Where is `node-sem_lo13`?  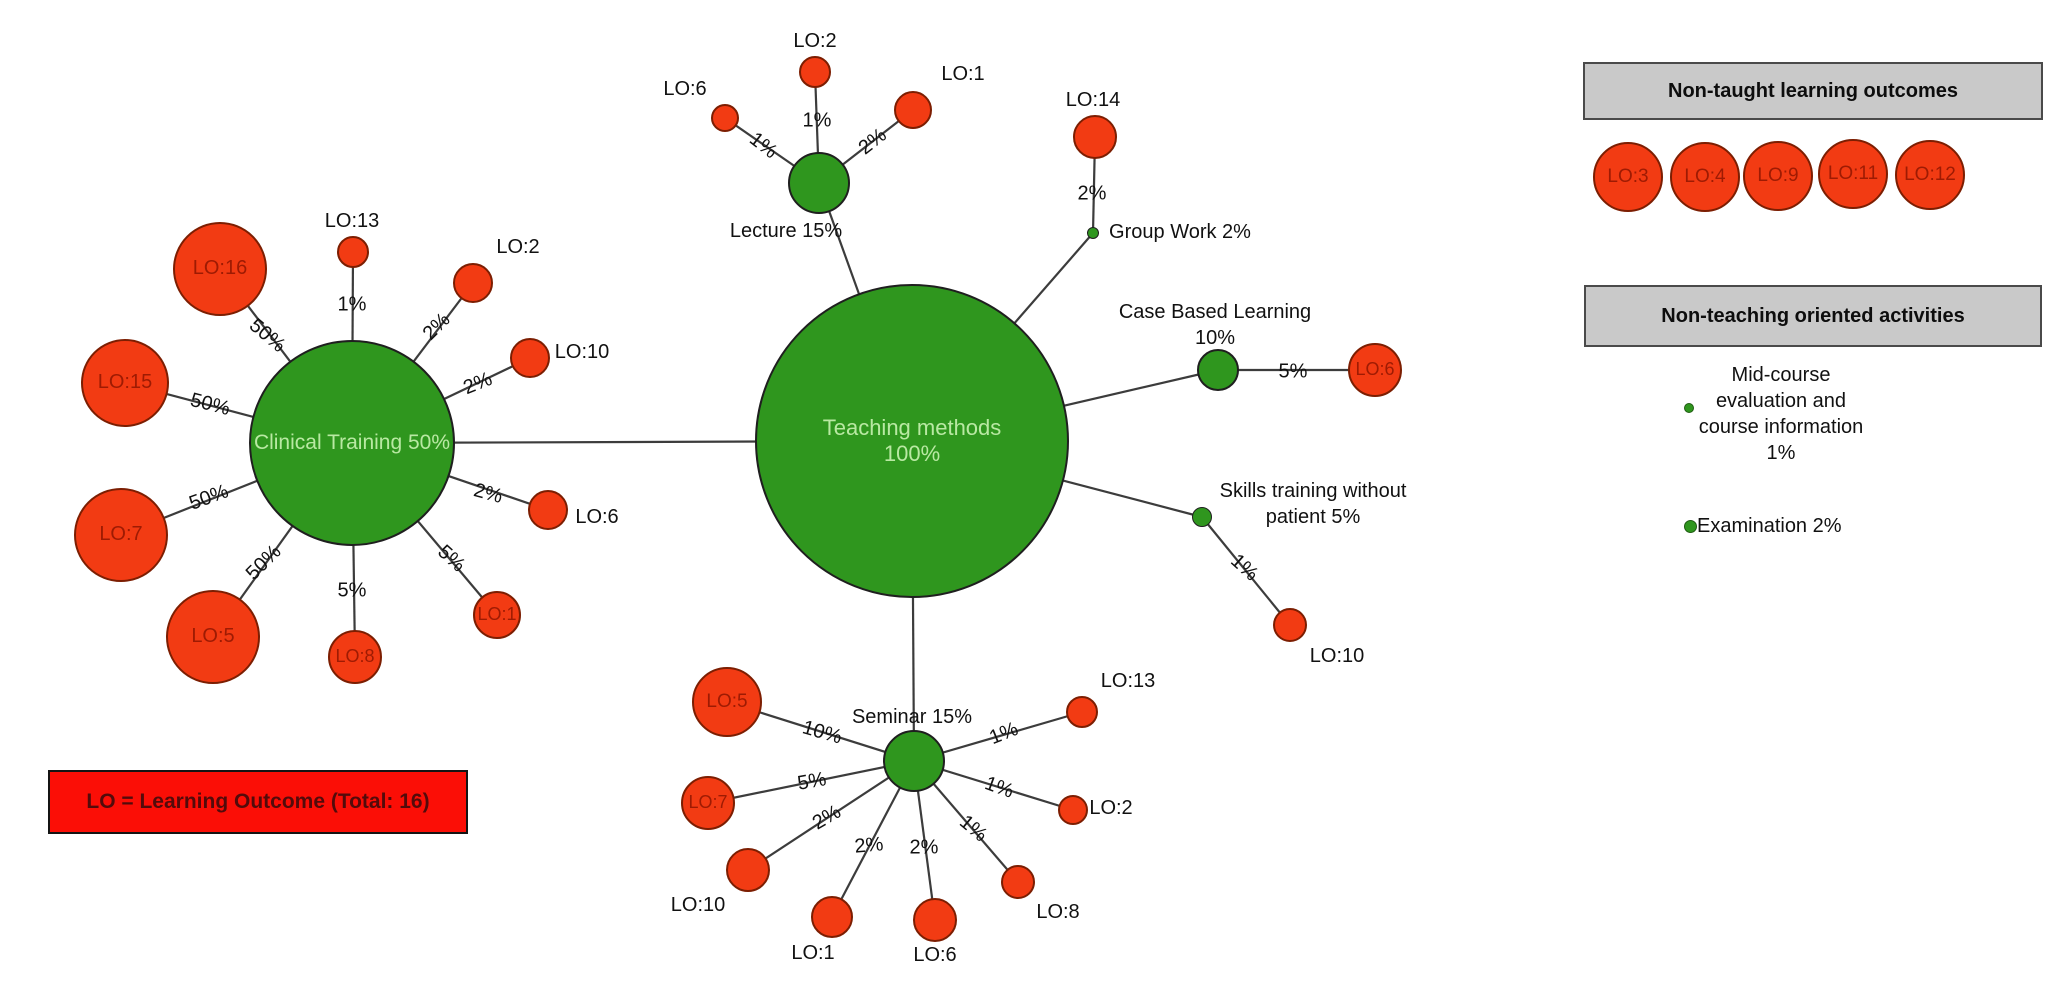
node-sem_lo13 is located at coordinates (1082, 712).